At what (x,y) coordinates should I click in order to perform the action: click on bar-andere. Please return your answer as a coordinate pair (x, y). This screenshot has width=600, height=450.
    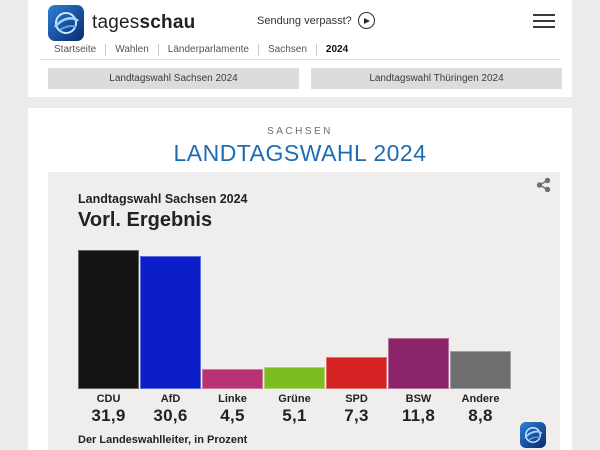
    Looking at the image, I should click on (480, 370).